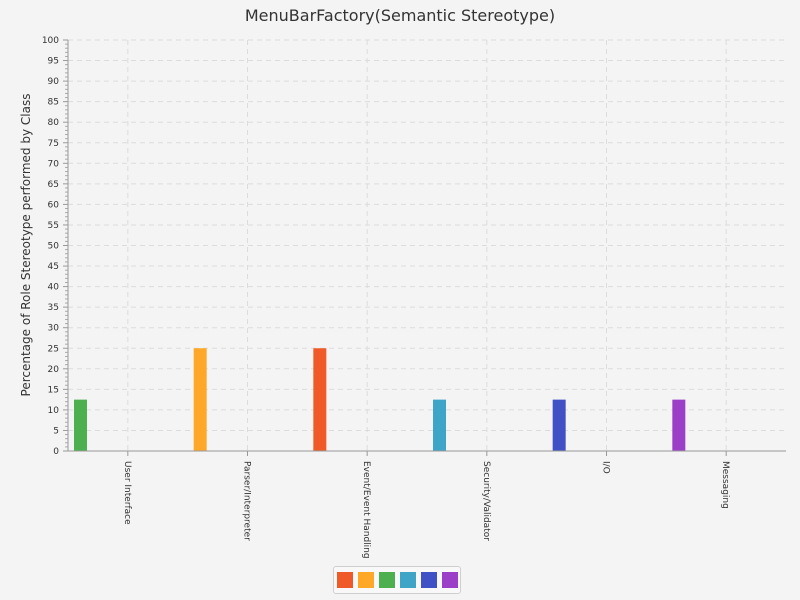 This screenshot has height=600, width=800. What do you see at coordinates (486, 501) in the screenshot?
I see `x-tick-label: Security/Validator` at bounding box center [486, 501].